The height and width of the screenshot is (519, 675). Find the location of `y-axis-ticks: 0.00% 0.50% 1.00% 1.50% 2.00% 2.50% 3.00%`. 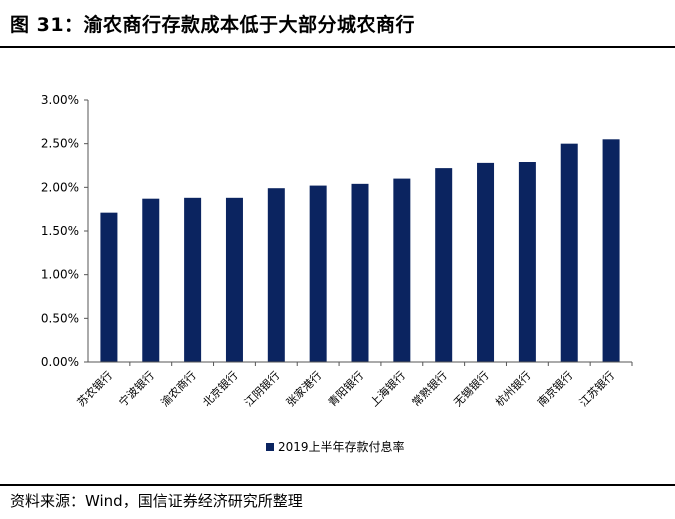

y-axis-ticks: 0.00% 0.50% 1.00% 1.50% 2.00% 2.50% 3.00% is located at coordinates (64, 231).